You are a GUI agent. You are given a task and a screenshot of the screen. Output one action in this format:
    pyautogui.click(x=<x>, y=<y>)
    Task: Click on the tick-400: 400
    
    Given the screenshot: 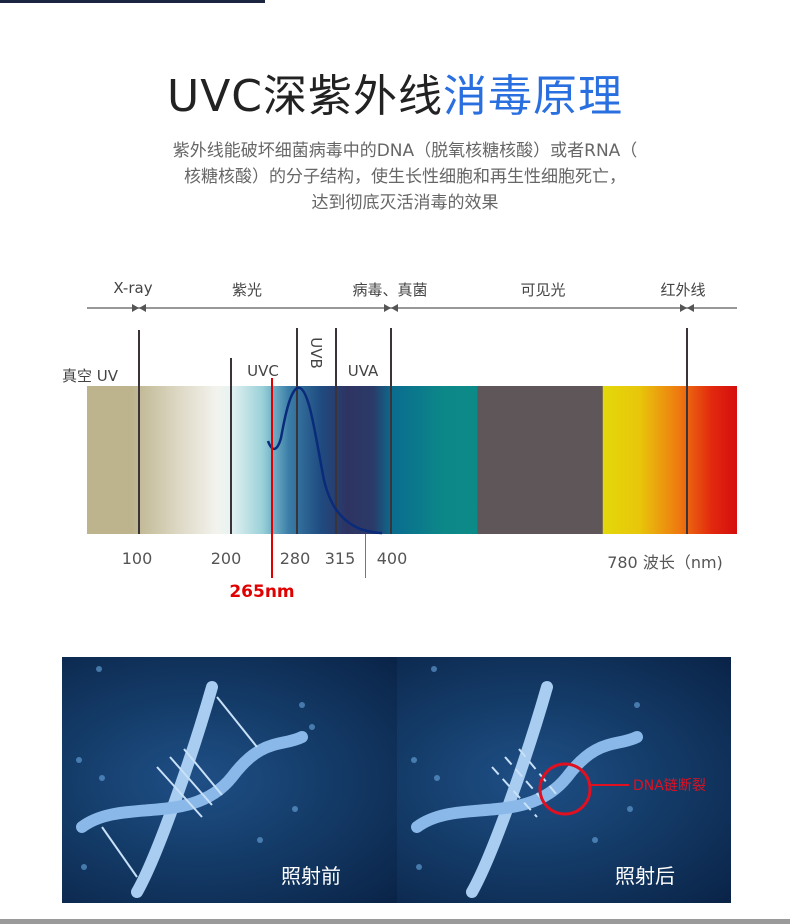 What is the action you would take?
    pyautogui.click(x=392, y=558)
    